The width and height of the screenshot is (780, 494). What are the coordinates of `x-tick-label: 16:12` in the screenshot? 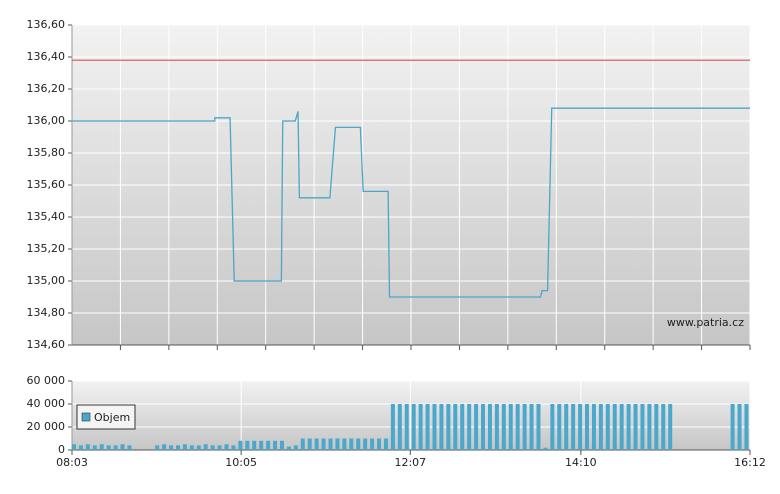 It's located at (750, 462).